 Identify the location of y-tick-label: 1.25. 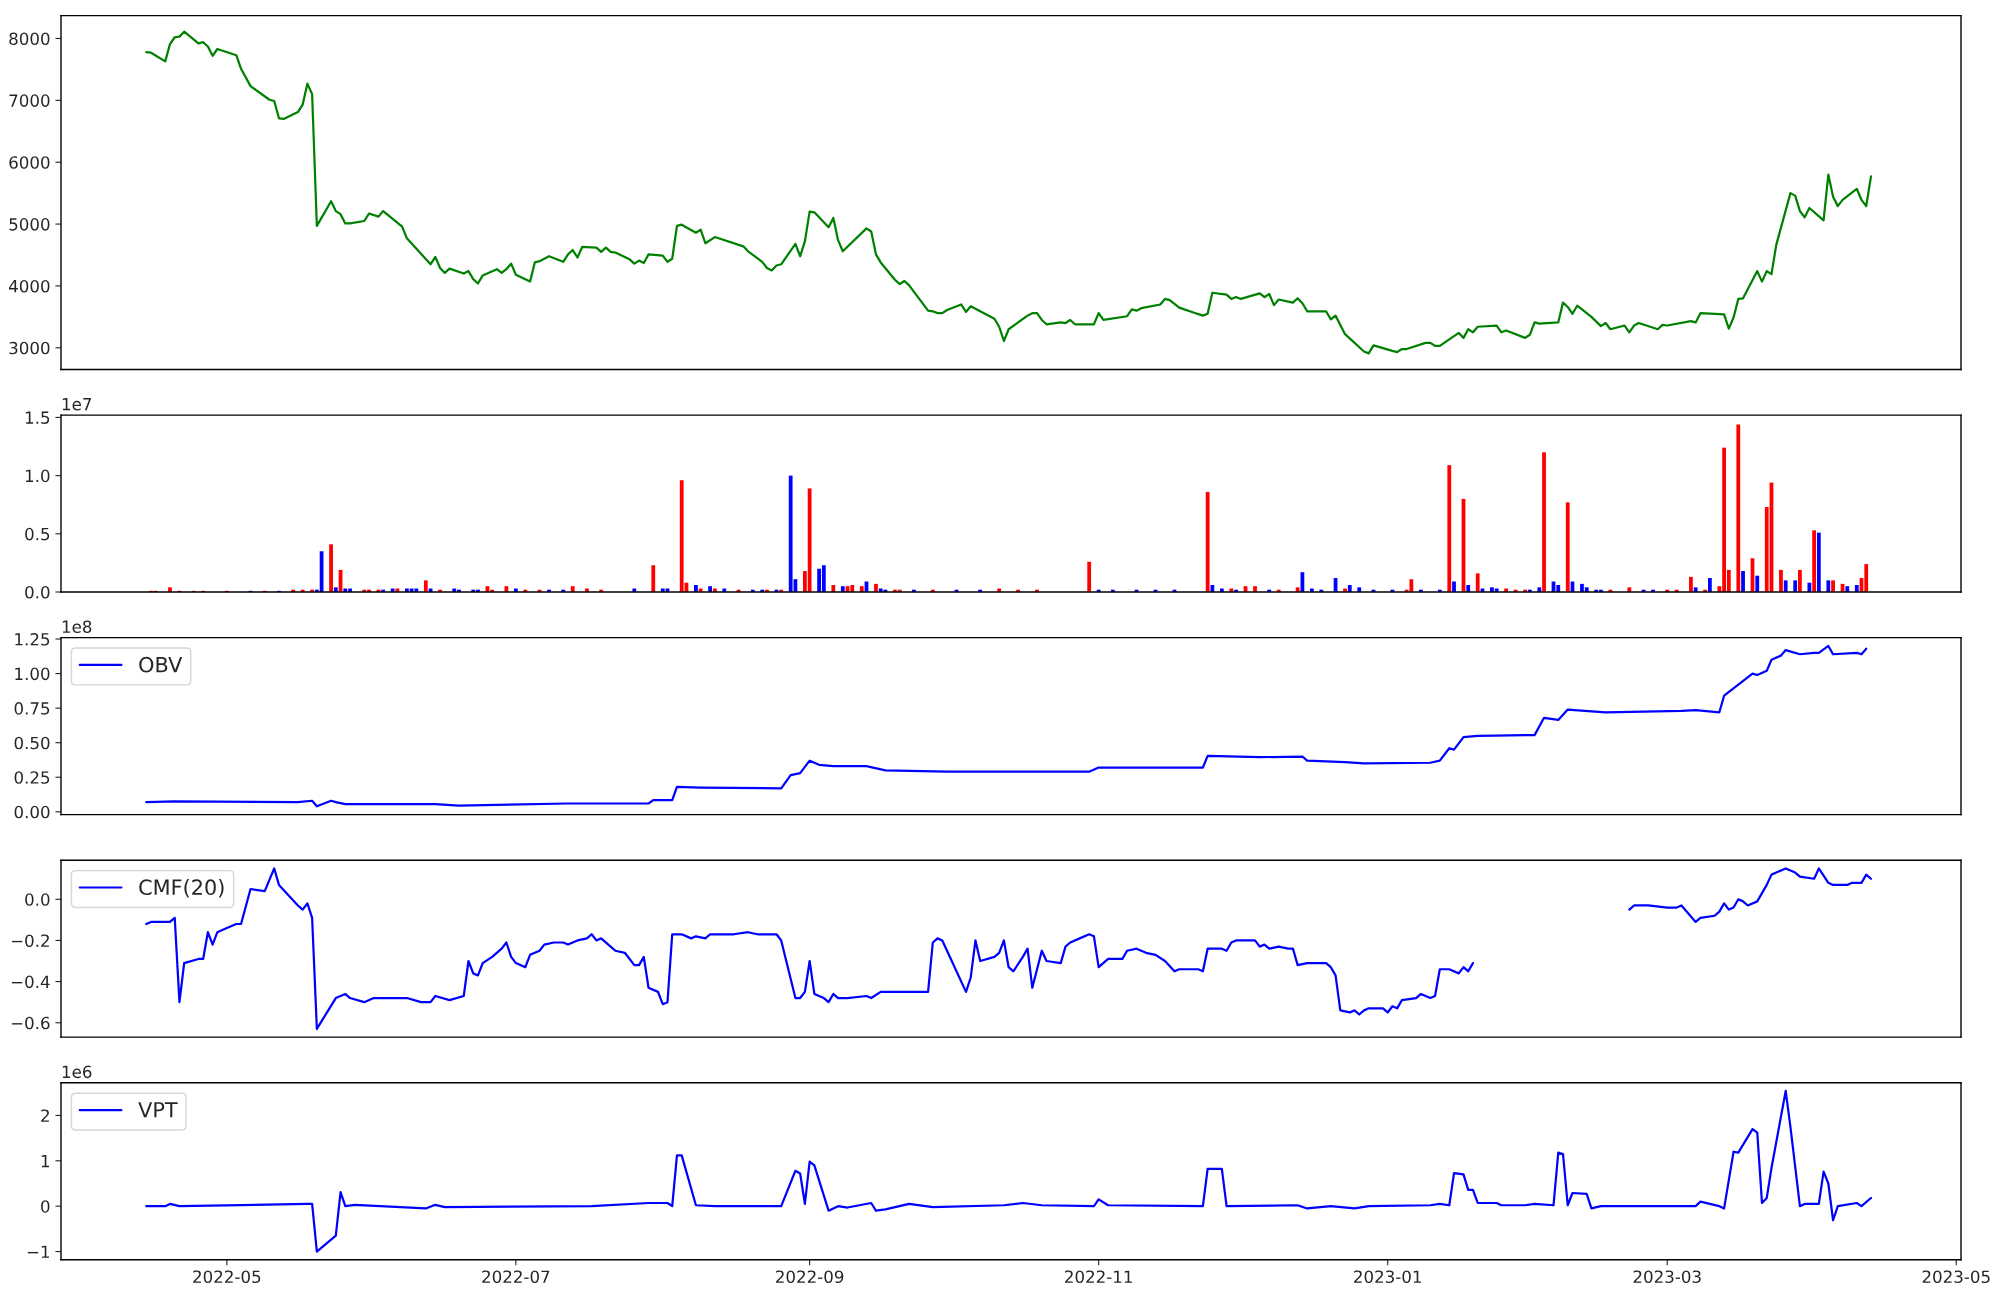
(32, 639).